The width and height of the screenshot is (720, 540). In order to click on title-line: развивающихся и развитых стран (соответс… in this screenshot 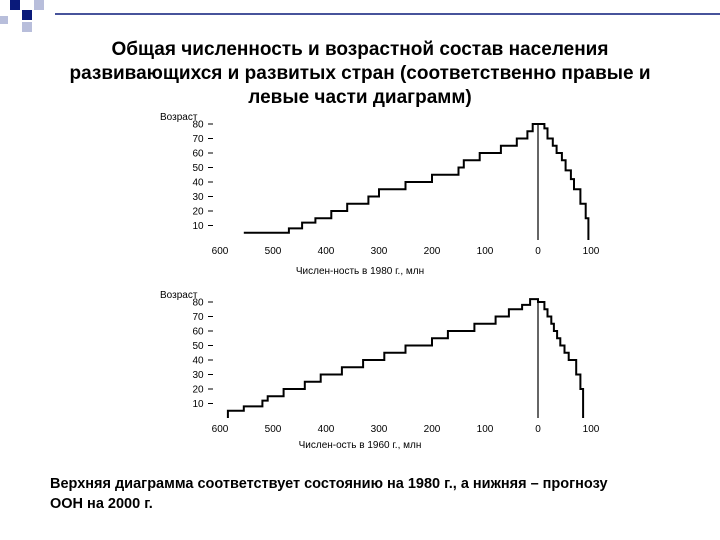, I will do `click(360, 73)`.